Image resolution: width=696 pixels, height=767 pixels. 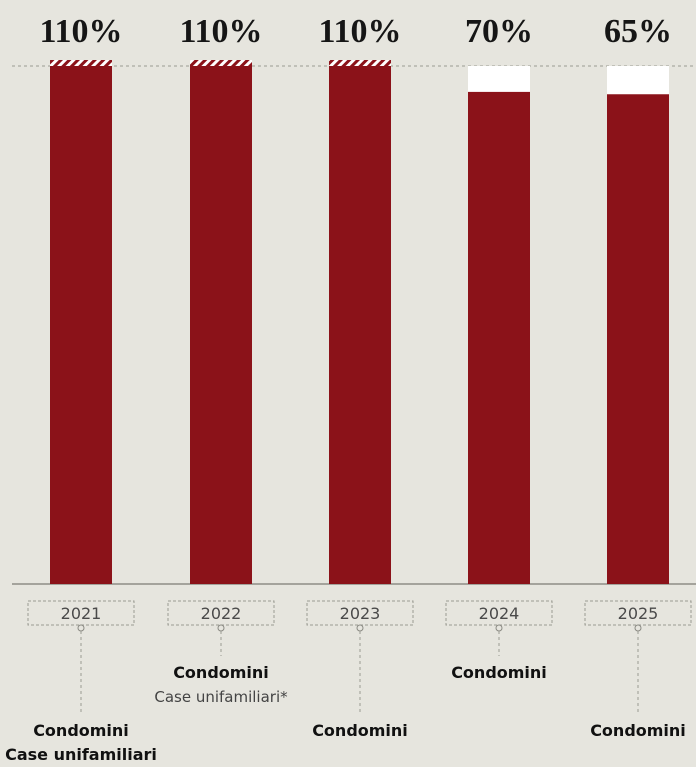 What do you see at coordinates (638, 613) in the screenshot?
I see `tick-label: 2025` at bounding box center [638, 613].